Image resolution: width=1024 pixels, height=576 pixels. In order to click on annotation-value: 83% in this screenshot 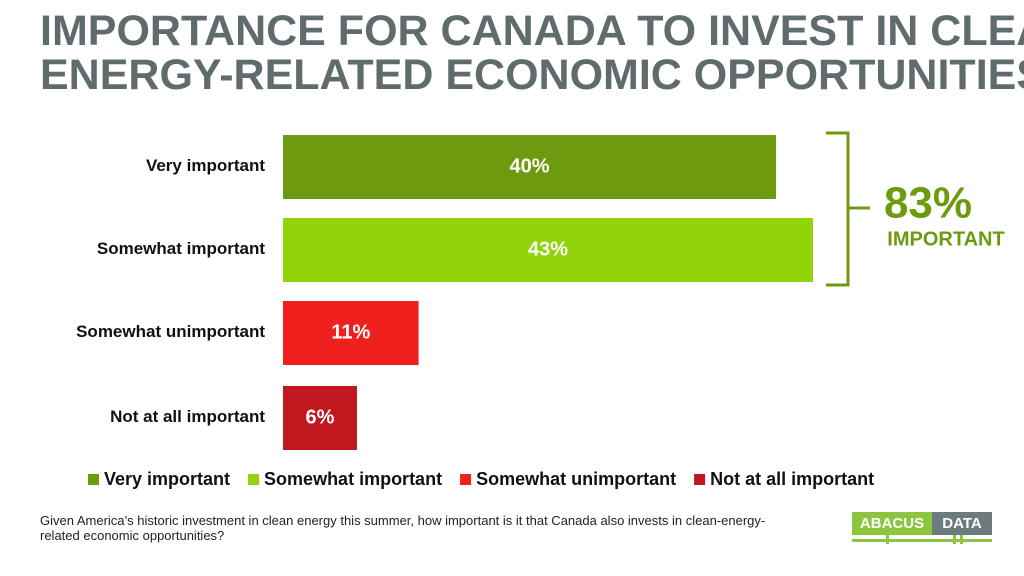, I will do `click(928, 203)`.